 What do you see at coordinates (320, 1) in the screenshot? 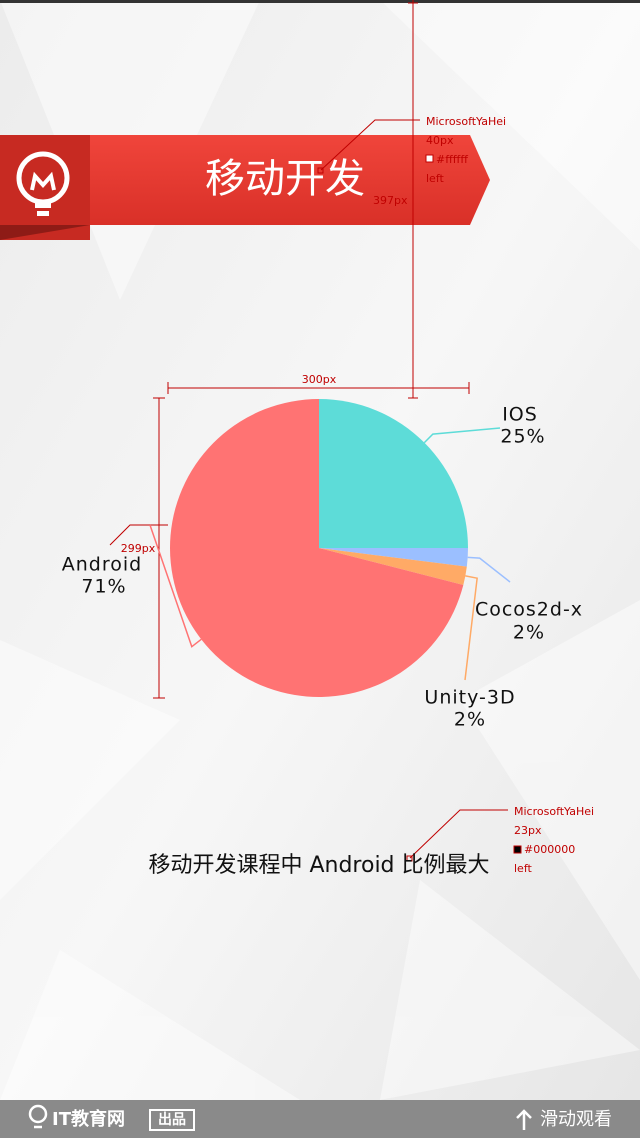
I see `status-bar` at bounding box center [320, 1].